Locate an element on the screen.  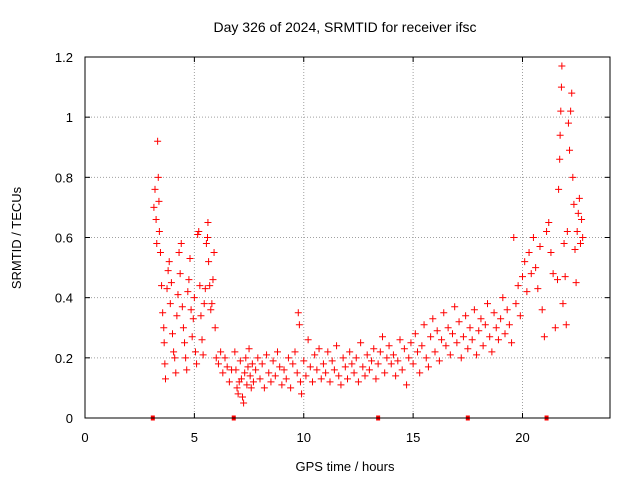
x-tick-label: 0 is located at coordinates (84, 437).